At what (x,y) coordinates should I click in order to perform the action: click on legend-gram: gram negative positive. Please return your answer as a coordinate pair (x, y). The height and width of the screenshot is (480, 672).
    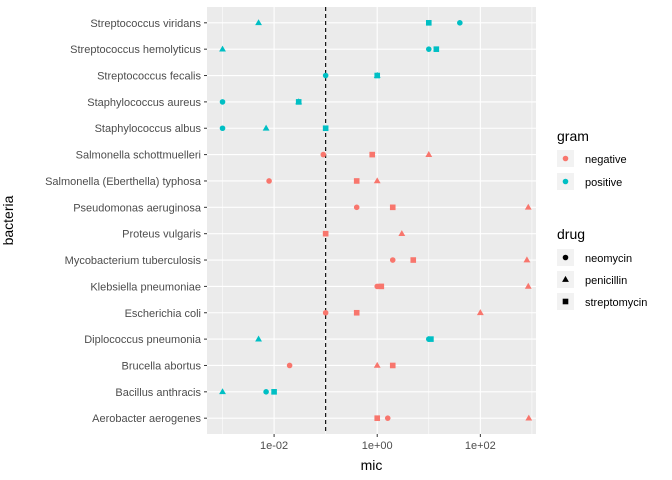
    Looking at the image, I should click on (592, 159).